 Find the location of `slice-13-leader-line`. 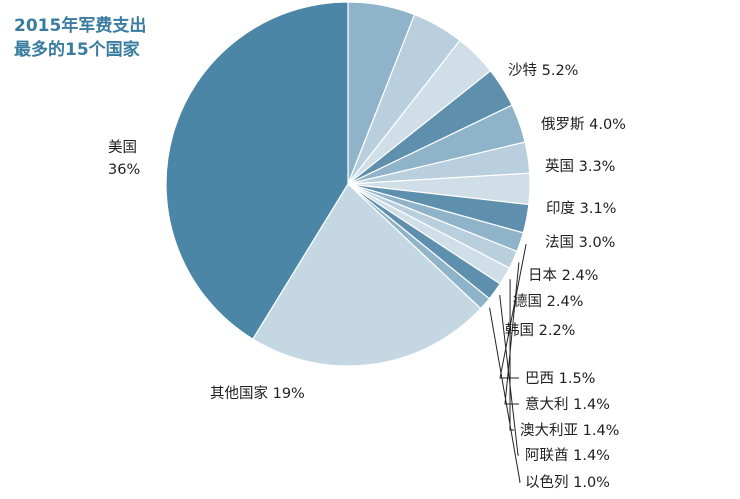

slice-13-leader-line is located at coordinates (505, 395).